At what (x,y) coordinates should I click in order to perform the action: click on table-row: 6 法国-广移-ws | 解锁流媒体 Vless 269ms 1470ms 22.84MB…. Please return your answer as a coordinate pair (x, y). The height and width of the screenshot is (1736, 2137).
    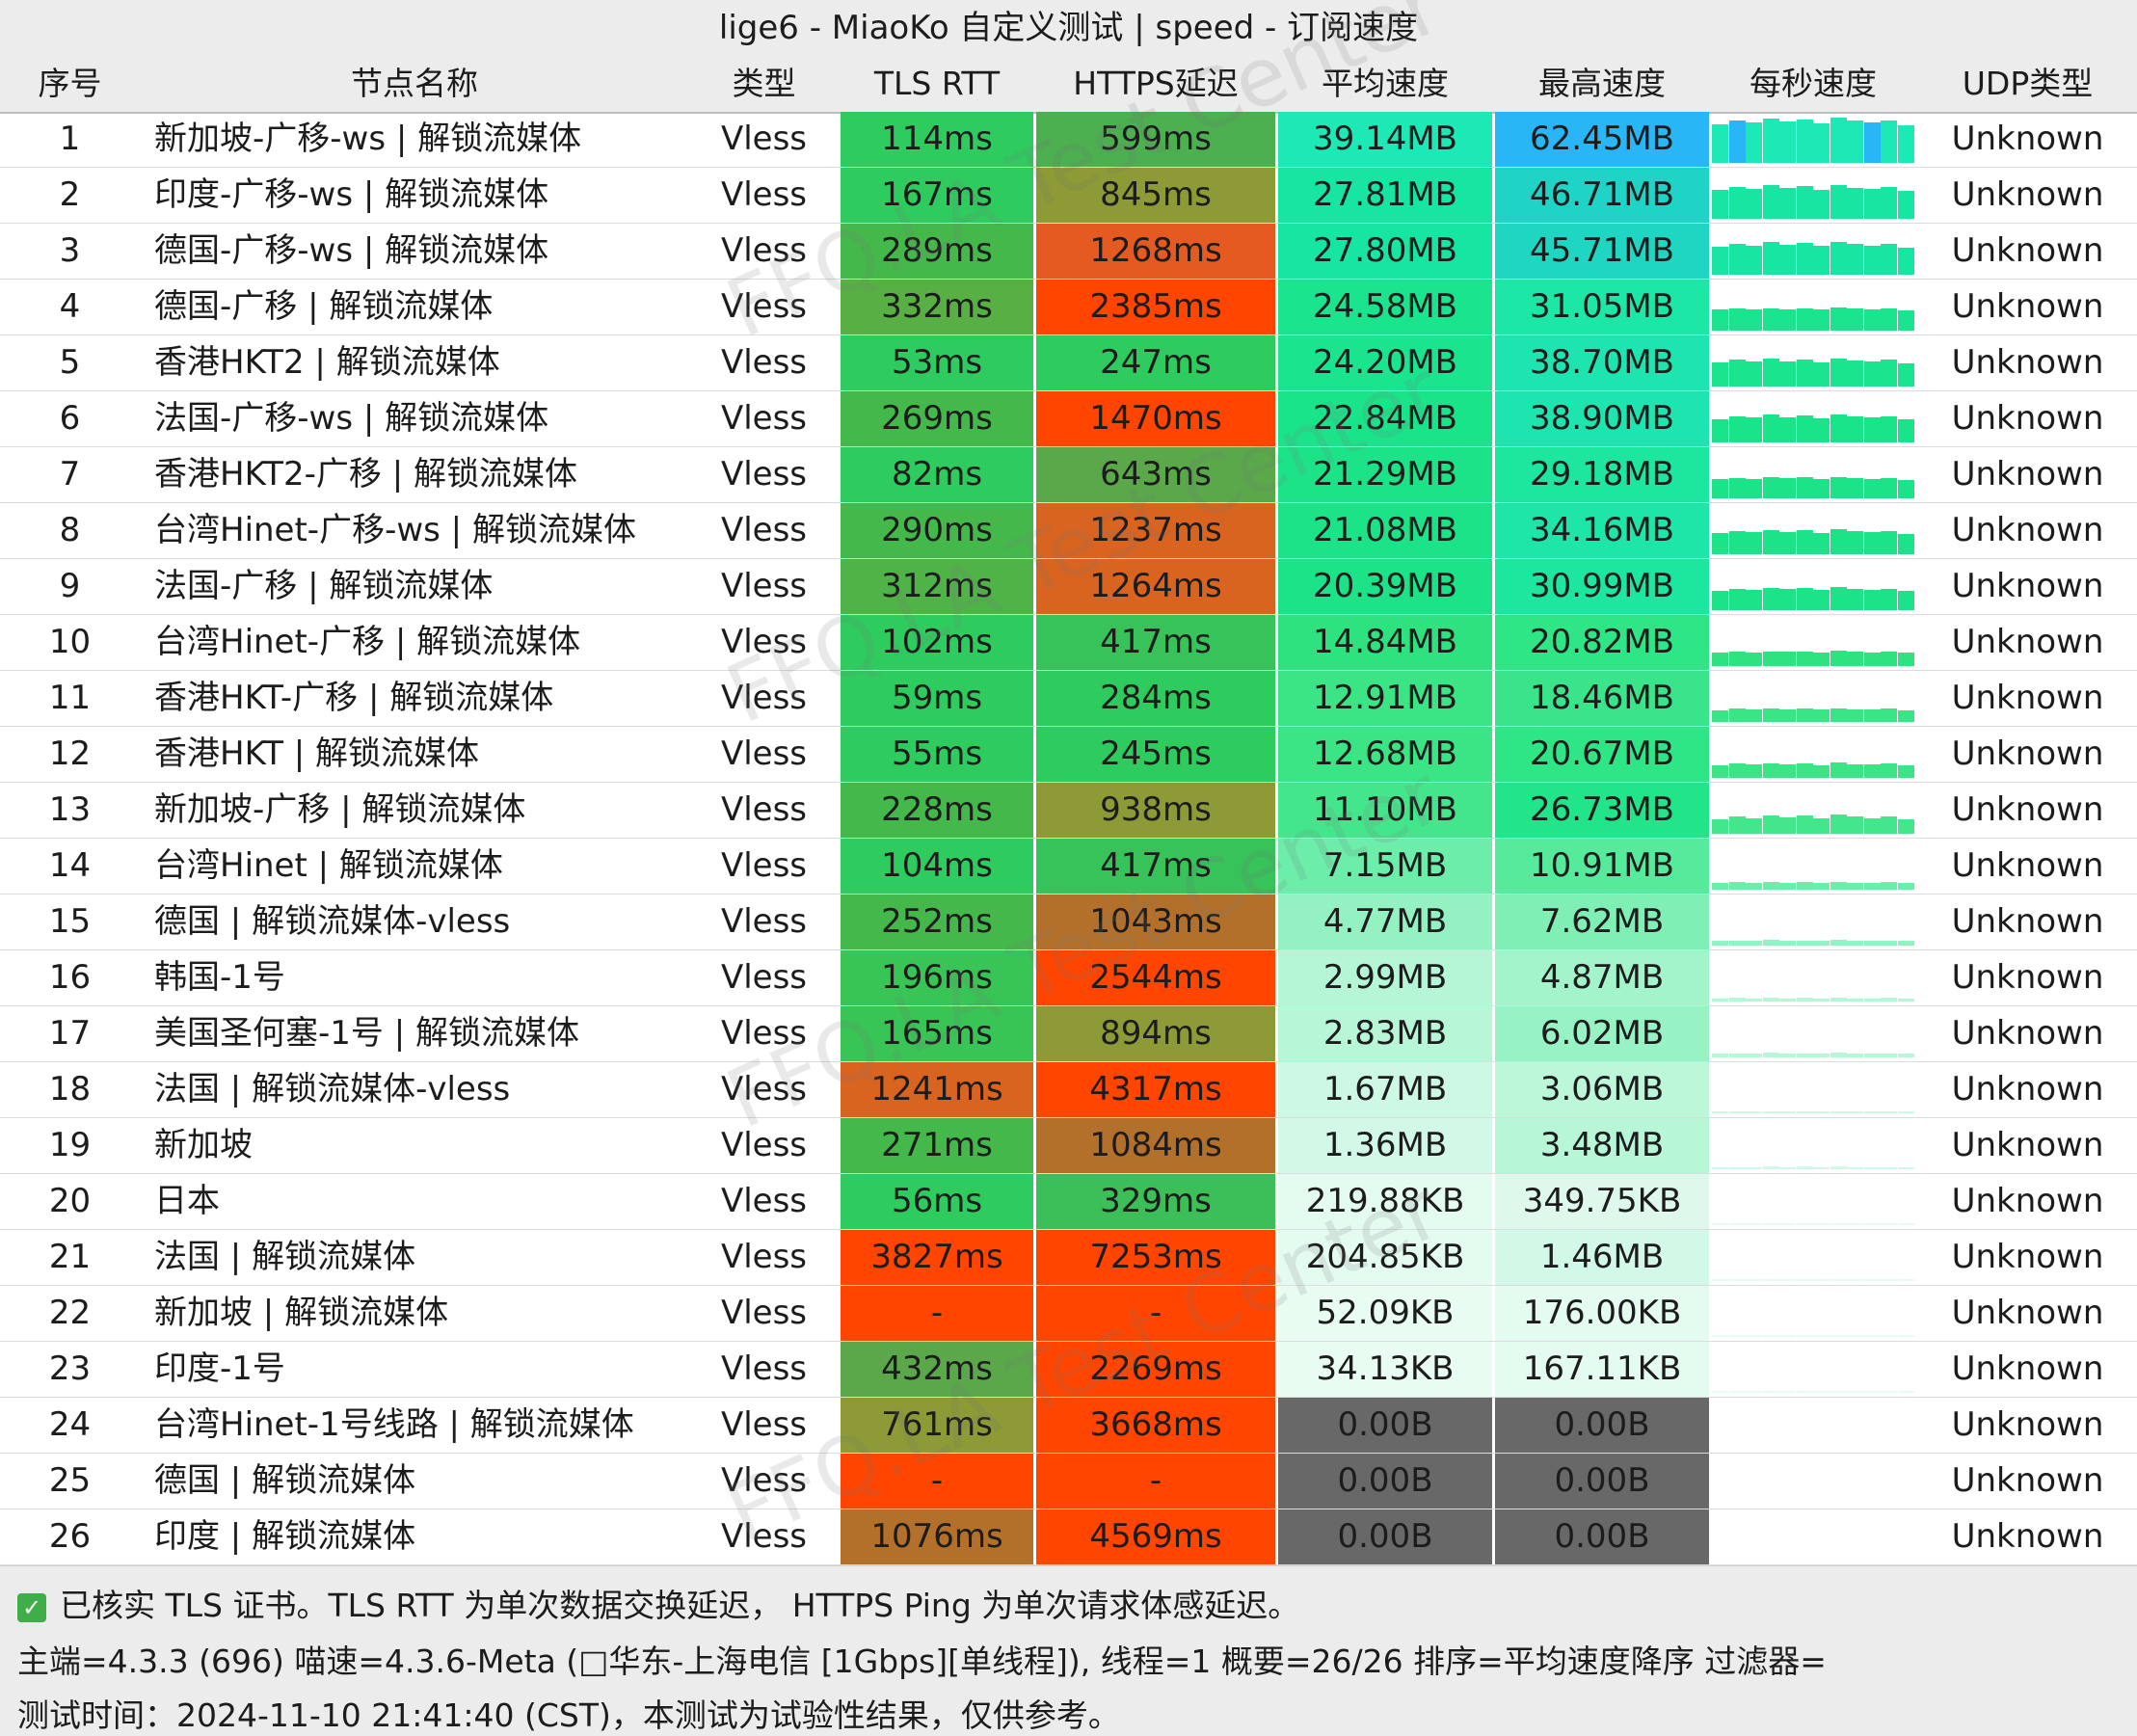
    Looking at the image, I should click on (1068, 419).